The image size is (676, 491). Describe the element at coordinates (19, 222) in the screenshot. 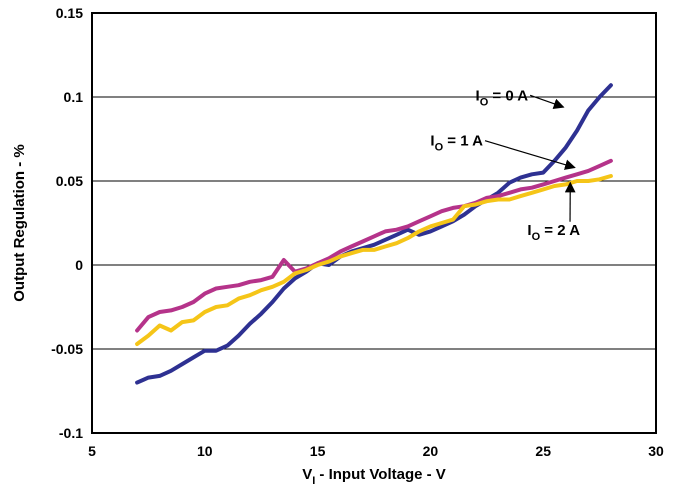

I see `y-axis-label: Output Regulation - %` at that location.